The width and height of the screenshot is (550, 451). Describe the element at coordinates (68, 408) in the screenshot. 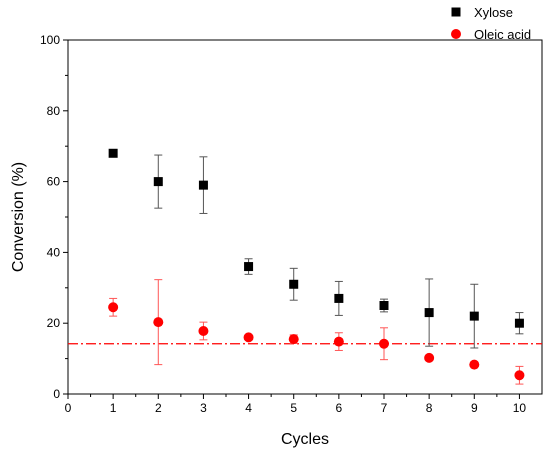

I see `x-tick-label: 0` at that location.